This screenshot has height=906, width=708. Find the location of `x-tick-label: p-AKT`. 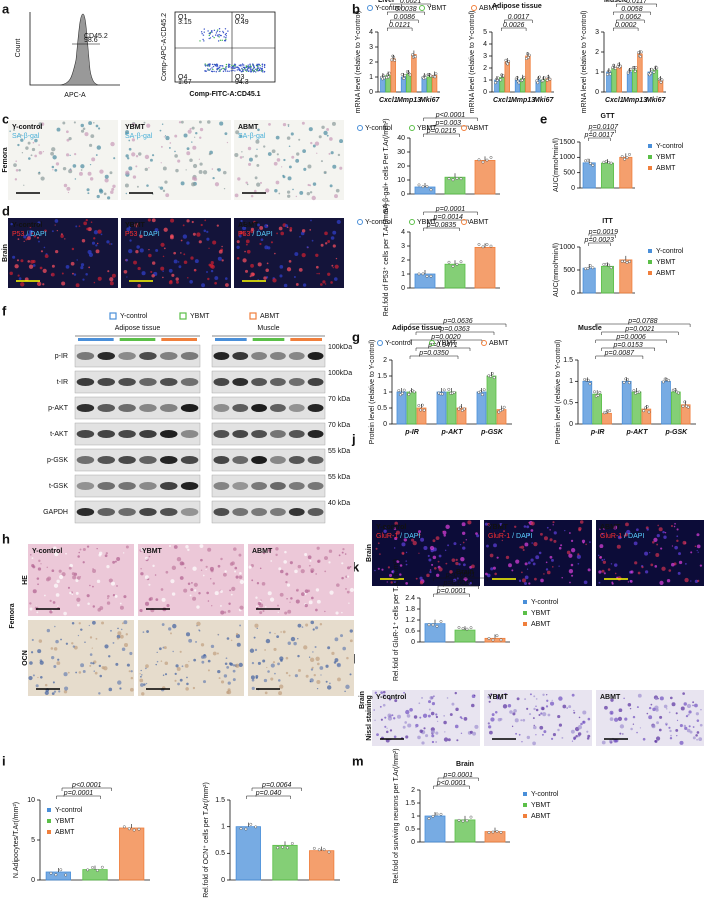

x-tick-label: p-AKT is located at coordinates (637, 432).